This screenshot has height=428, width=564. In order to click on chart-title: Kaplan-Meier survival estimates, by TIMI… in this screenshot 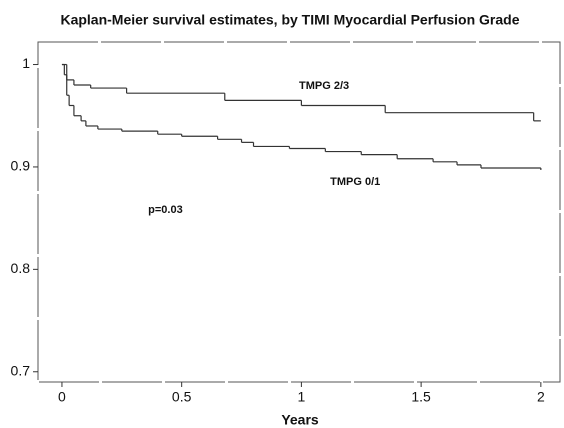, I will do `click(289, 20)`.